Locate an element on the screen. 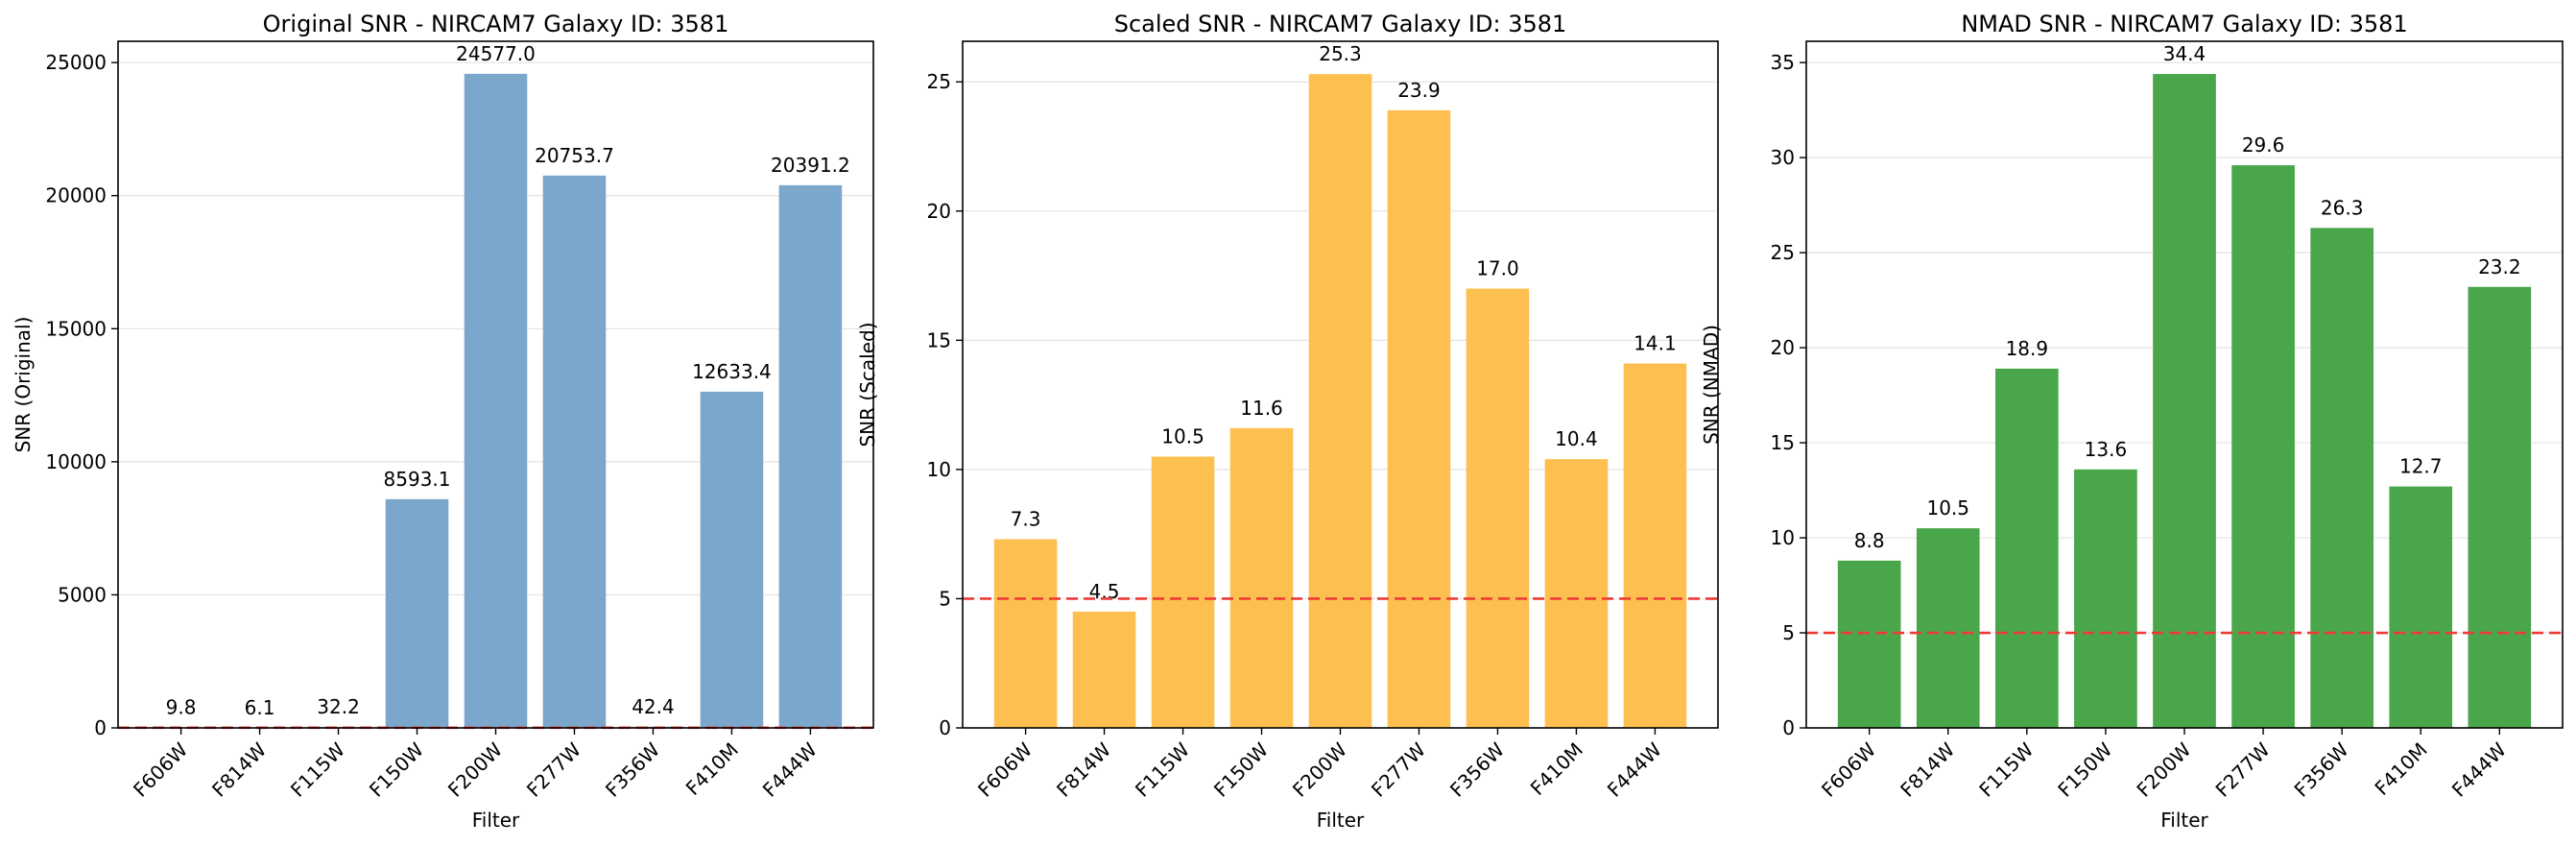  chart-3-ytick-label: 5 is located at coordinates (1788, 632).